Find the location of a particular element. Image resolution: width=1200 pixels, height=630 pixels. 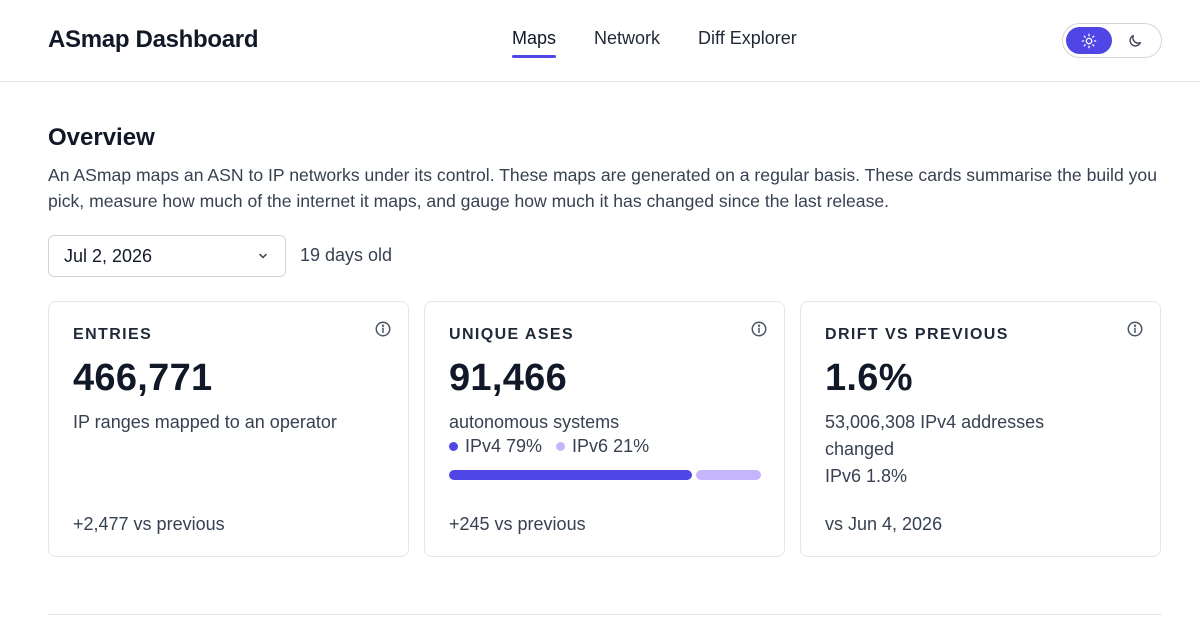

divider is located at coordinates (605, 614).